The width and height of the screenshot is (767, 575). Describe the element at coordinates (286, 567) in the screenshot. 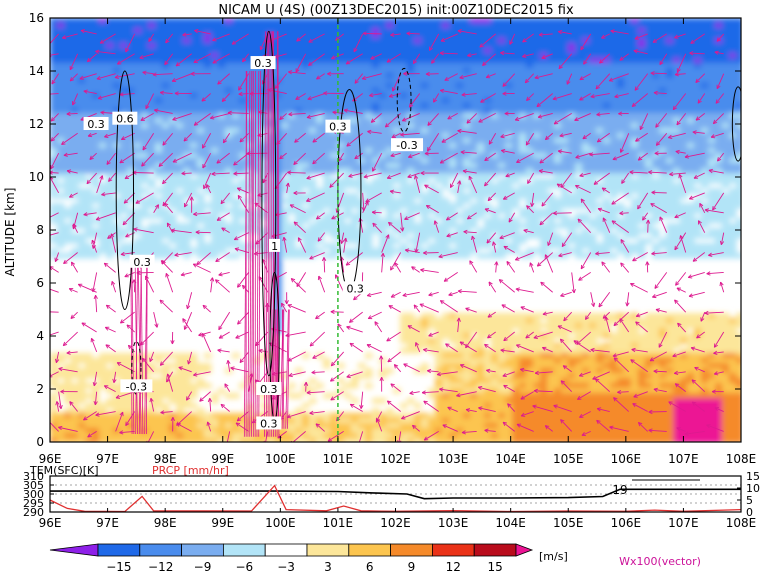

I see `colorbar-tick-label: −3` at that location.